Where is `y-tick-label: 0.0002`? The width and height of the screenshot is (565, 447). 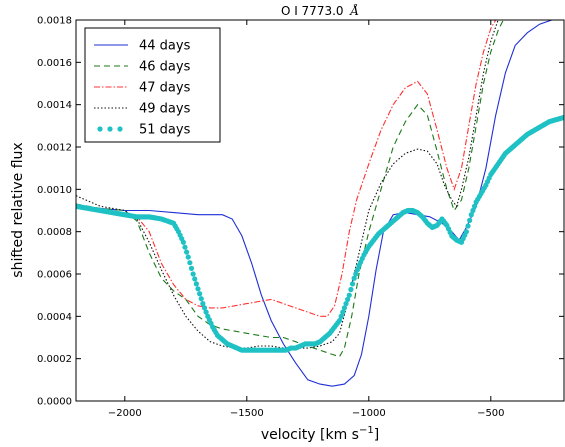 y-tick-label: 0.0002 is located at coordinates (54, 359).